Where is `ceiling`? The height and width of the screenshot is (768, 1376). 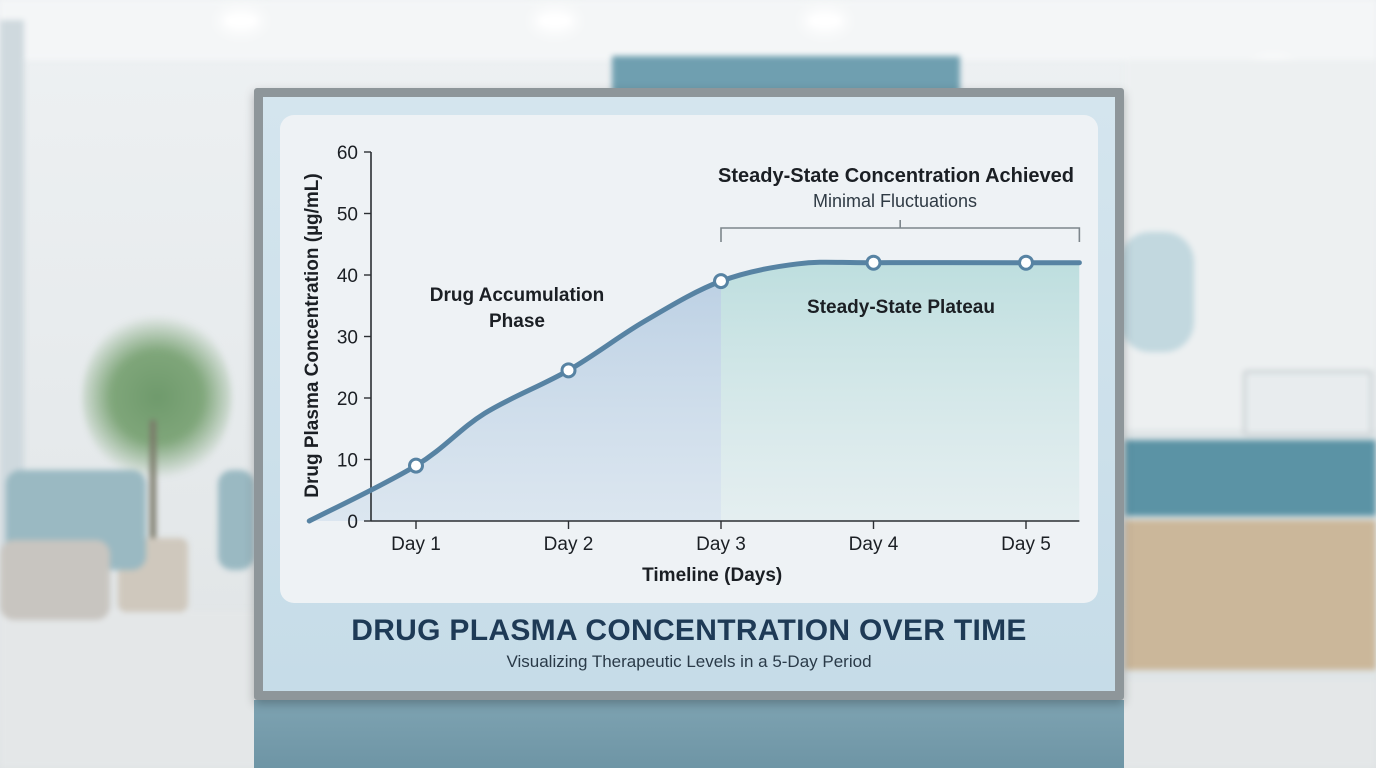
ceiling is located at coordinates (688, 30).